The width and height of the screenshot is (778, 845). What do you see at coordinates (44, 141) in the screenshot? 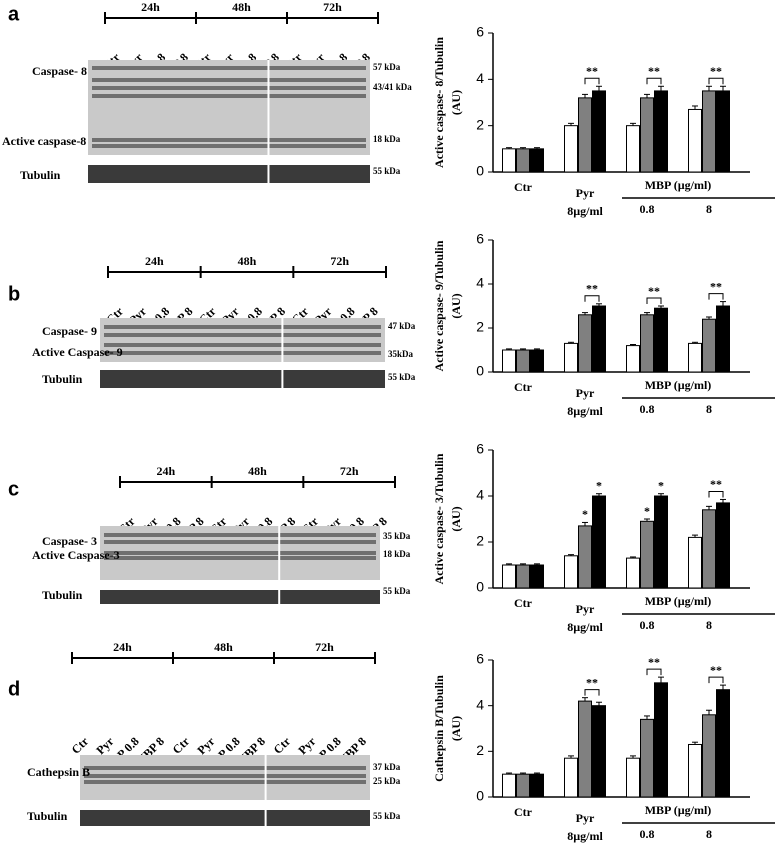
I see `protein-label: Active caspase-8` at bounding box center [44, 141].